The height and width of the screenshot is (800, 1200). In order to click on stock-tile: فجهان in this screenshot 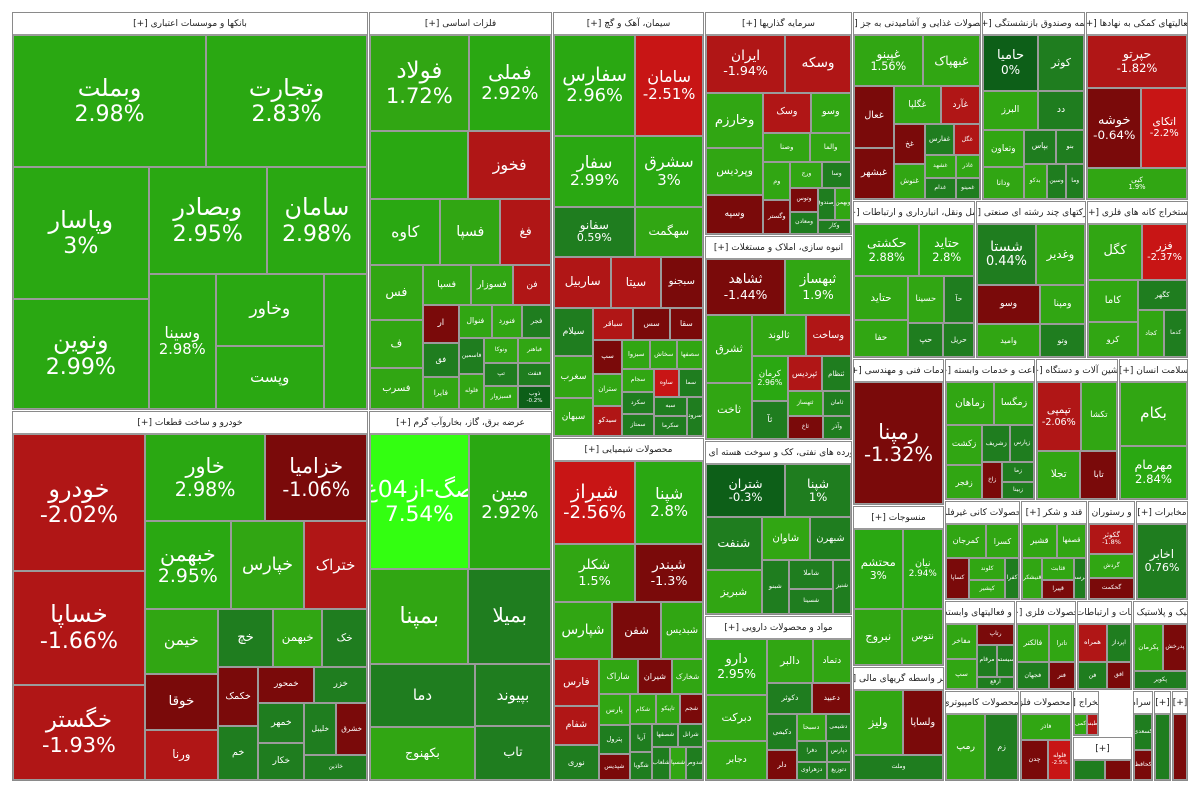, I will do `click(1033, 675)`.